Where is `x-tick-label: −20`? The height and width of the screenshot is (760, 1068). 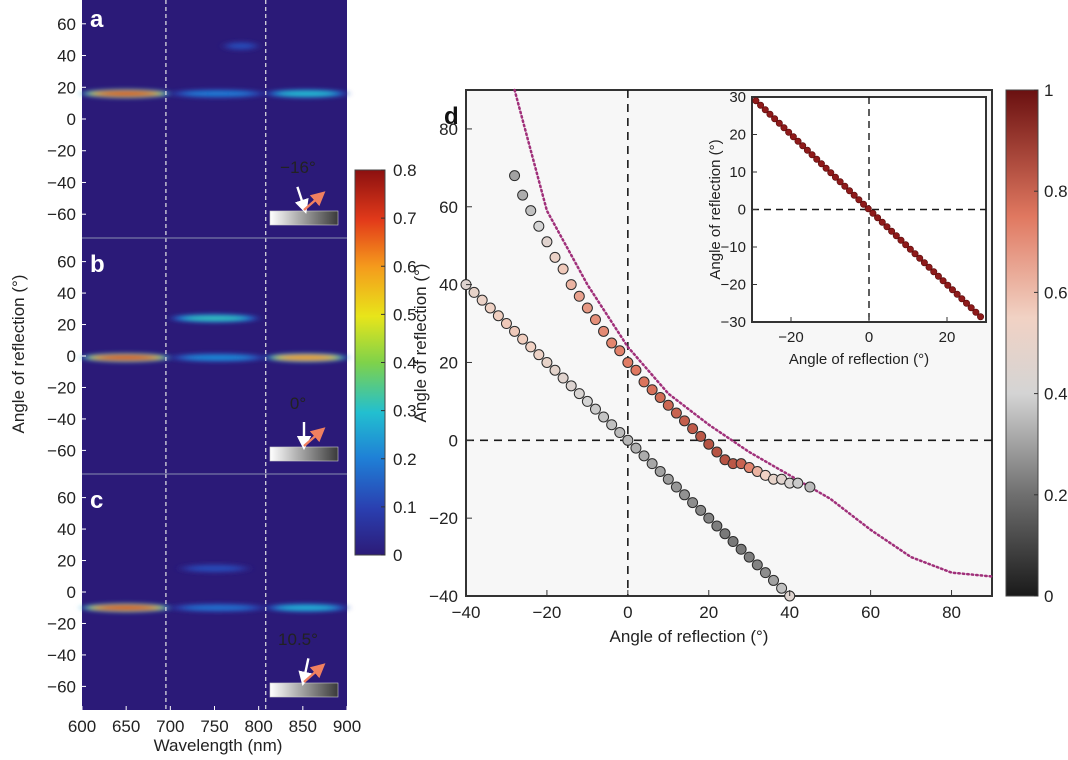
x-tick-label: −20 is located at coordinates (547, 612).